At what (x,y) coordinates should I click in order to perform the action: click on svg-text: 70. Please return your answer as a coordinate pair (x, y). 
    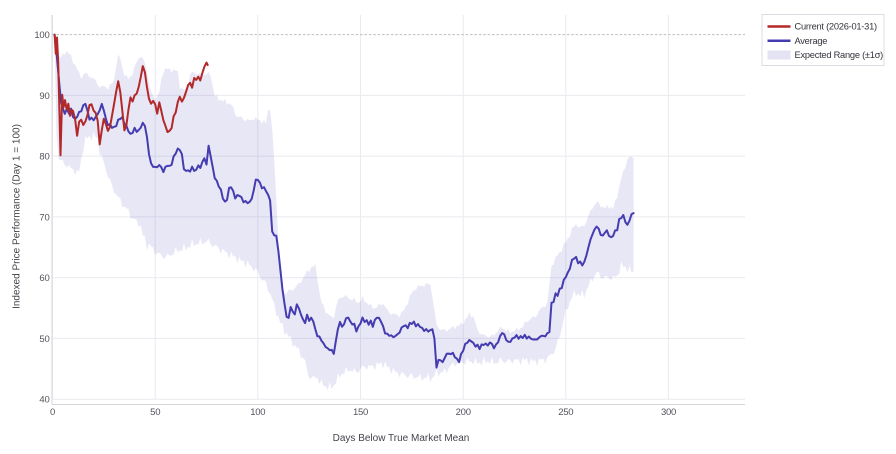
    Looking at the image, I should click on (44, 217).